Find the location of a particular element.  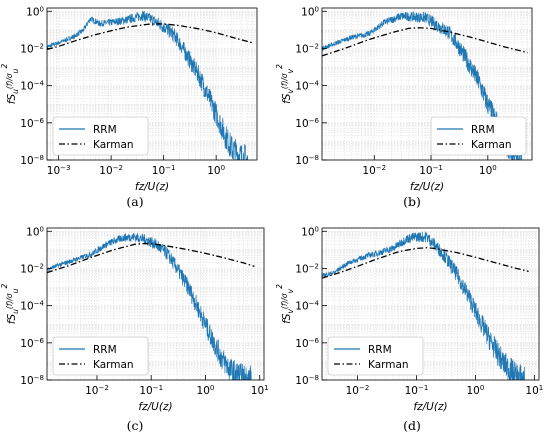

panel-caption: (a) is located at coordinates (134, 201).